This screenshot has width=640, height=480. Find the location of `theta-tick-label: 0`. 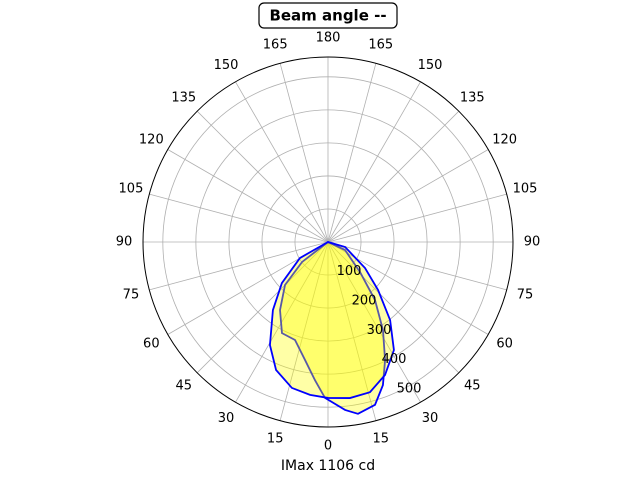

theta-tick-label: 0 is located at coordinates (328, 446).